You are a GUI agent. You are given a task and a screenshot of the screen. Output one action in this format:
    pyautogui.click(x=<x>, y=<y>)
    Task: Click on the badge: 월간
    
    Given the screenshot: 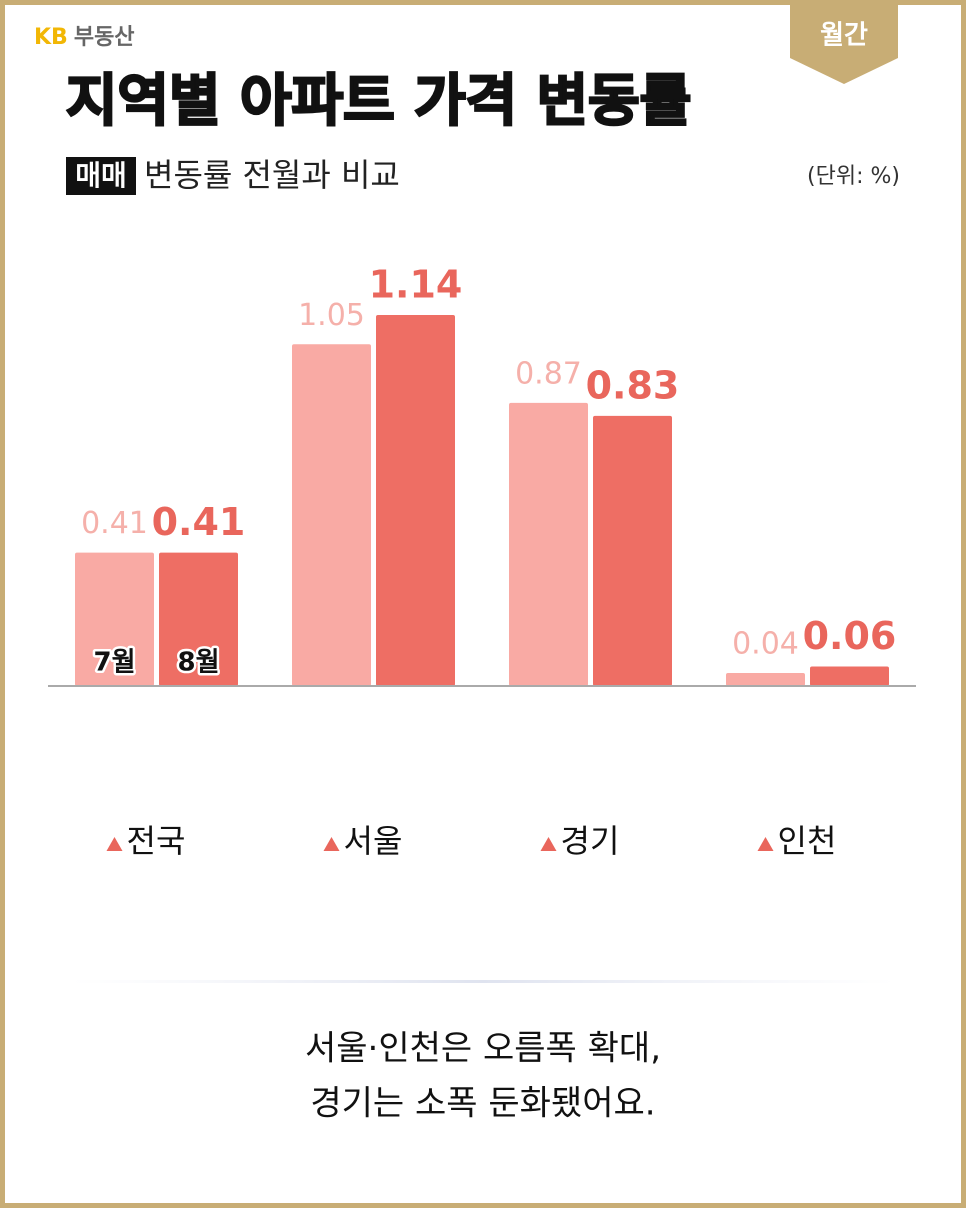 What is the action you would take?
    pyautogui.click(x=844, y=36)
    